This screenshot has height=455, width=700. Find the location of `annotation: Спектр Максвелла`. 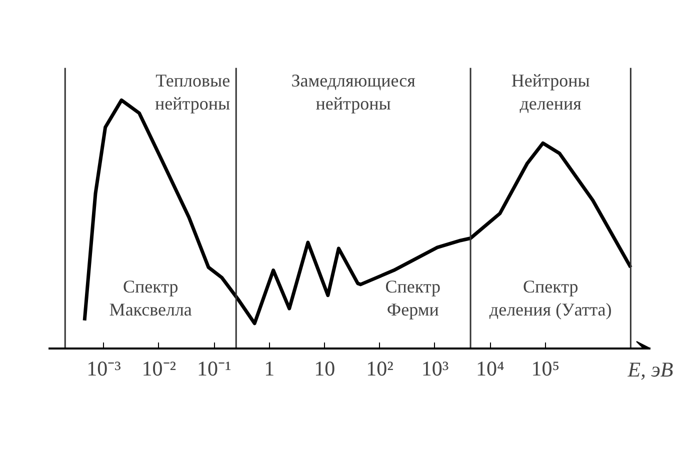

annotation: Спектр Максвелла is located at coordinates (150, 298).